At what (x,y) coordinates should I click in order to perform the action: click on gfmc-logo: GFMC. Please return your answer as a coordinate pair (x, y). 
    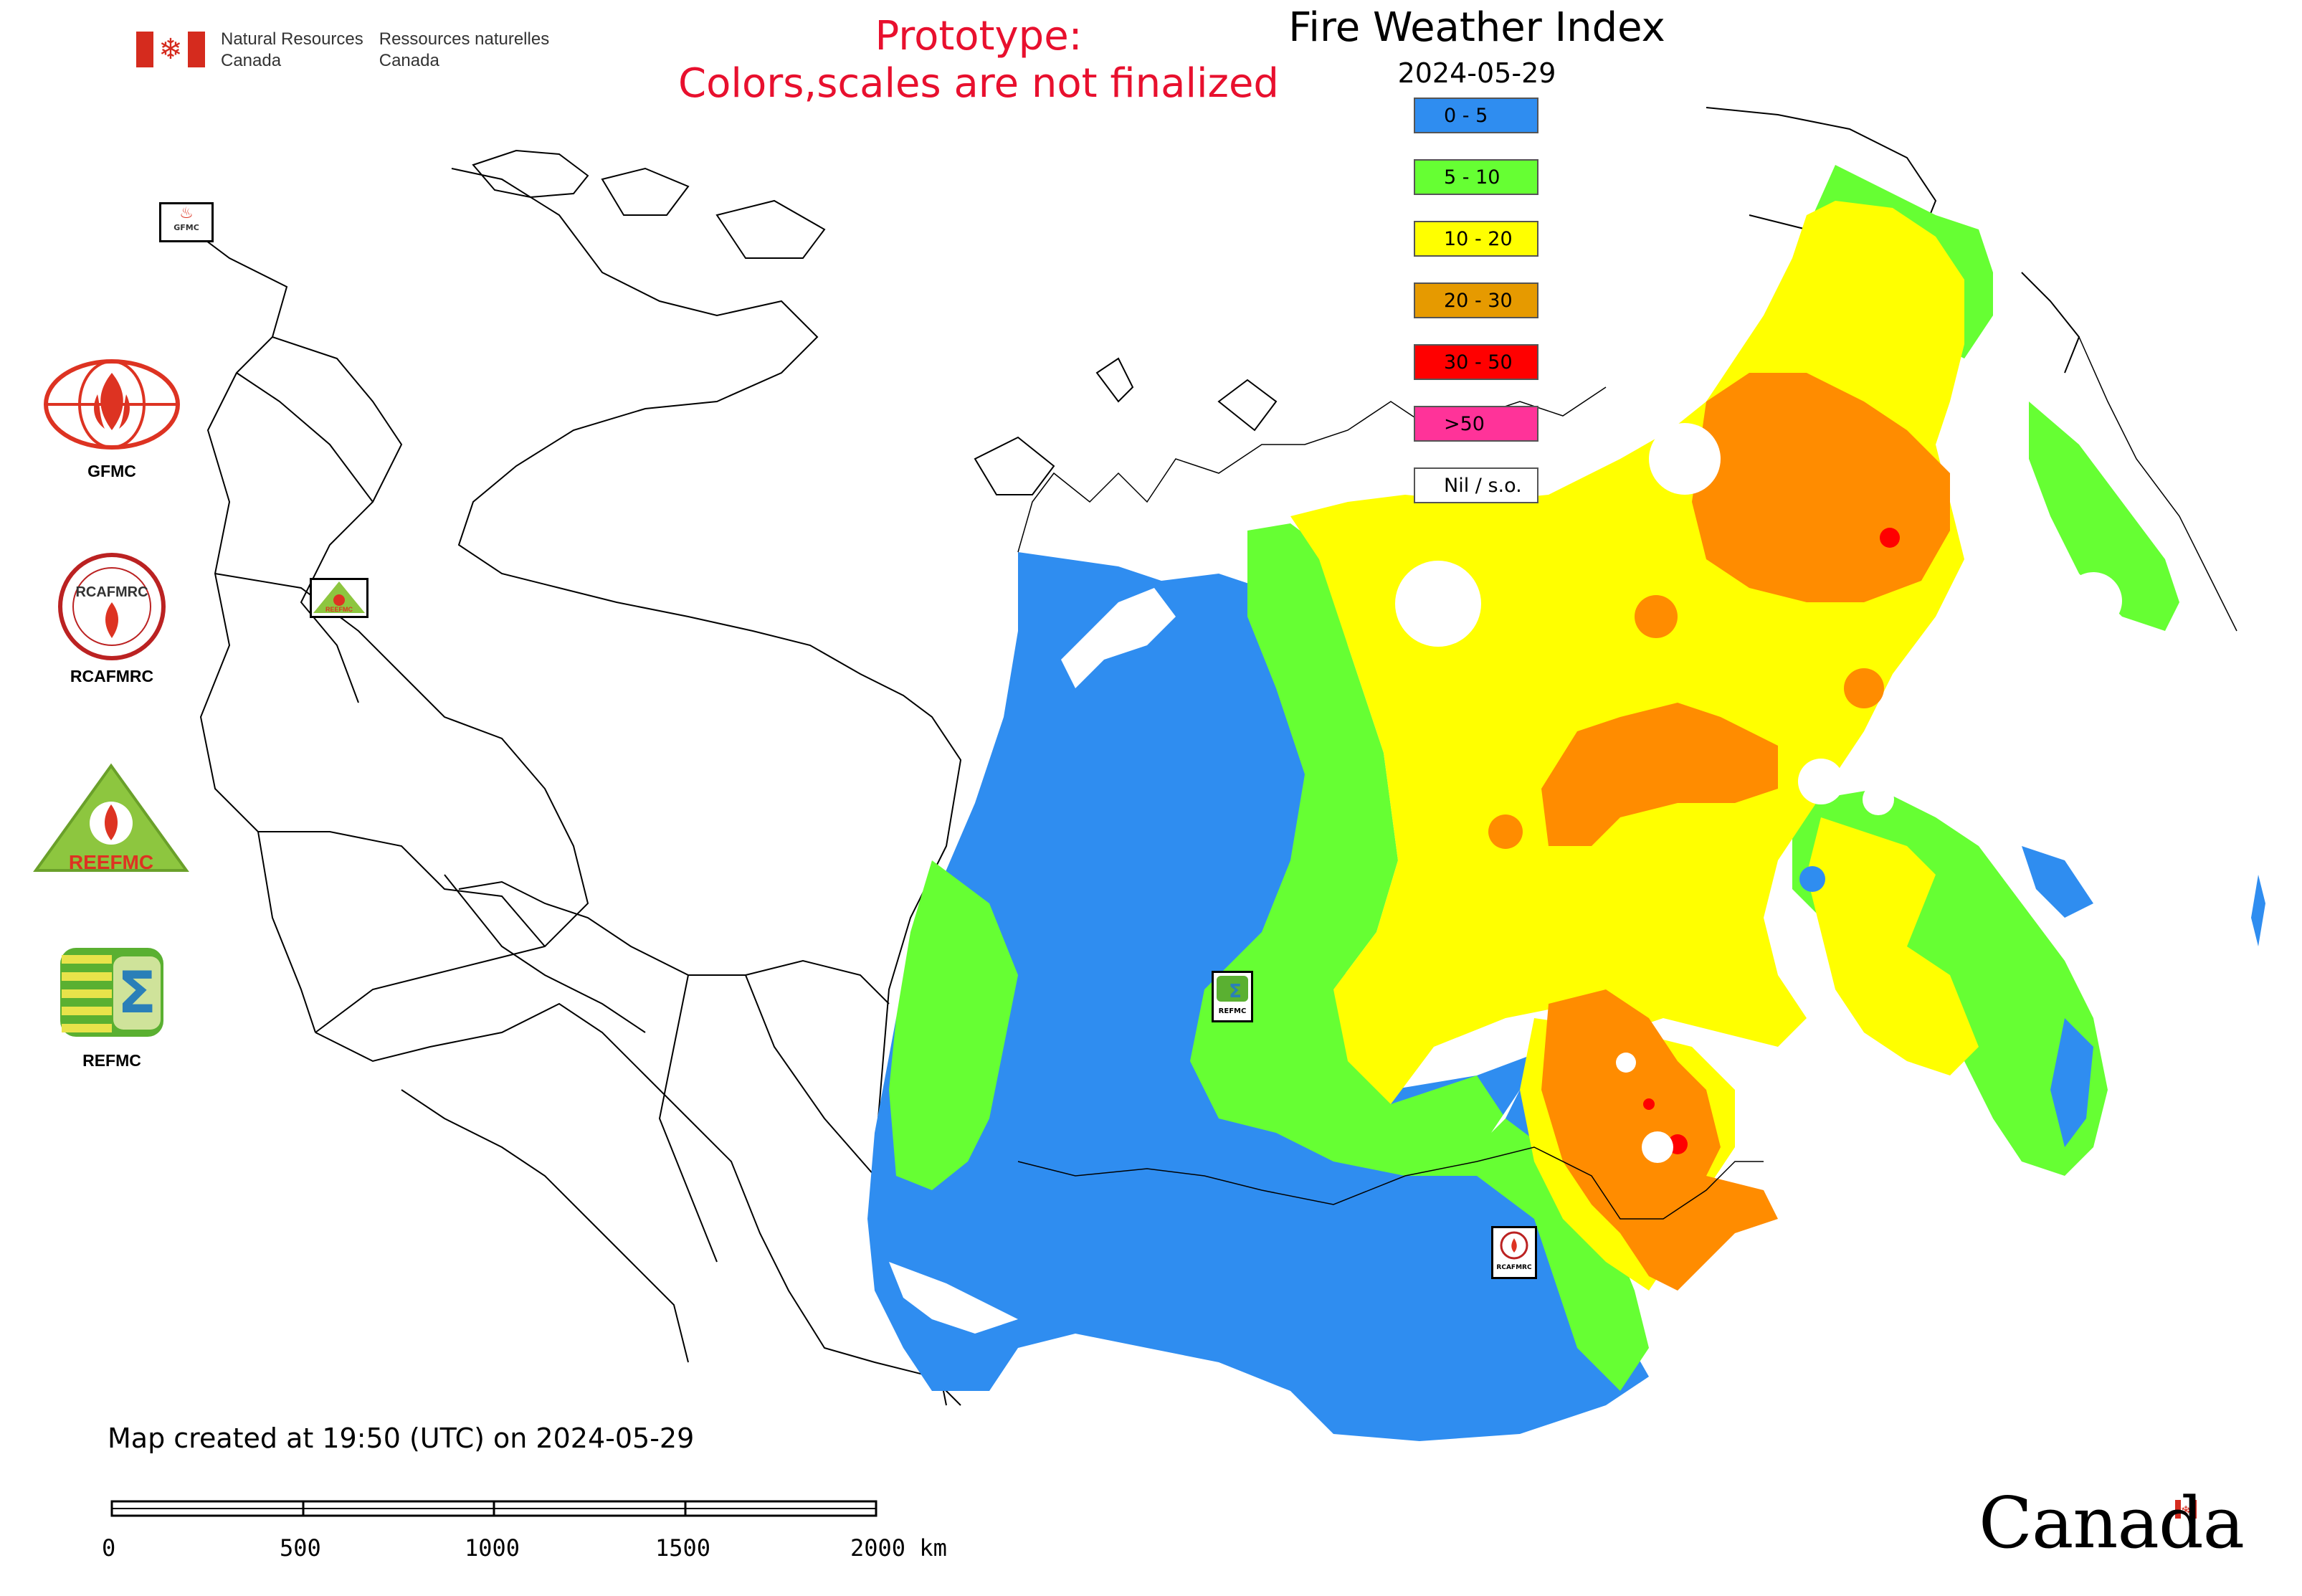
    Looking at the image, I should click on (112, 419).